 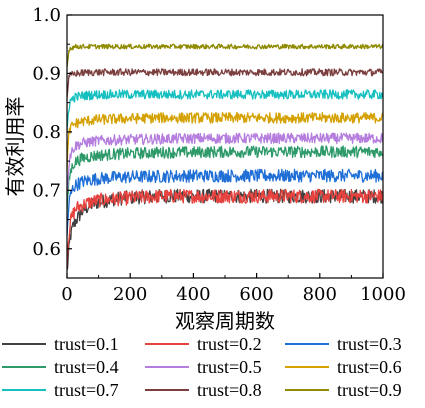 I want to click on y-tick-label: 0.9, so click(x=46, y=73).